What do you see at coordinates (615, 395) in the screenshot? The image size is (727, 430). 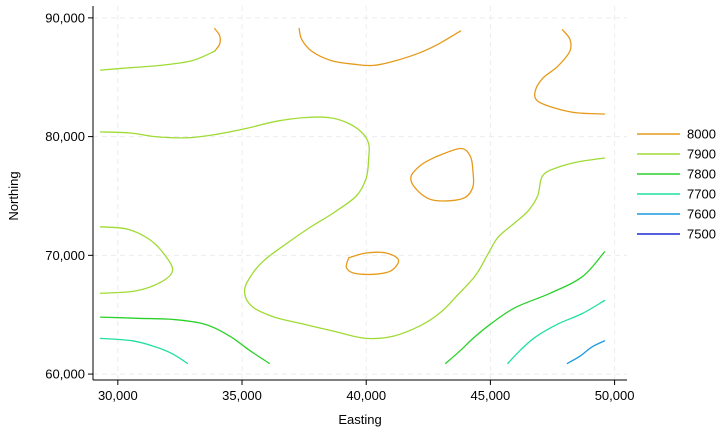 I see `x-tick-label: 50,000` at bounding box center [615, 395].